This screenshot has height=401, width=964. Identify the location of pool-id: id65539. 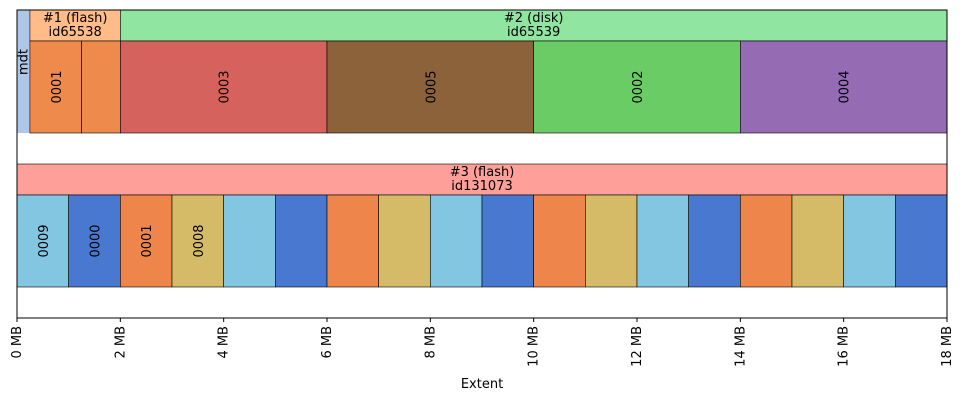
(533, 32).